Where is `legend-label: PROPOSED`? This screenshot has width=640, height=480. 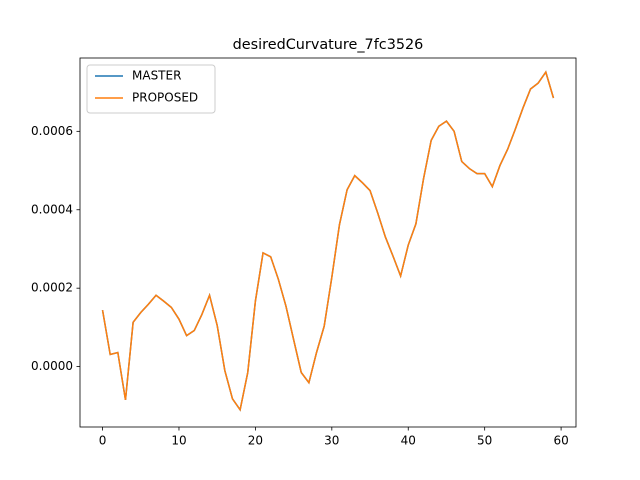 legend-label: PROPOSED is located at coordinates (165, 98).